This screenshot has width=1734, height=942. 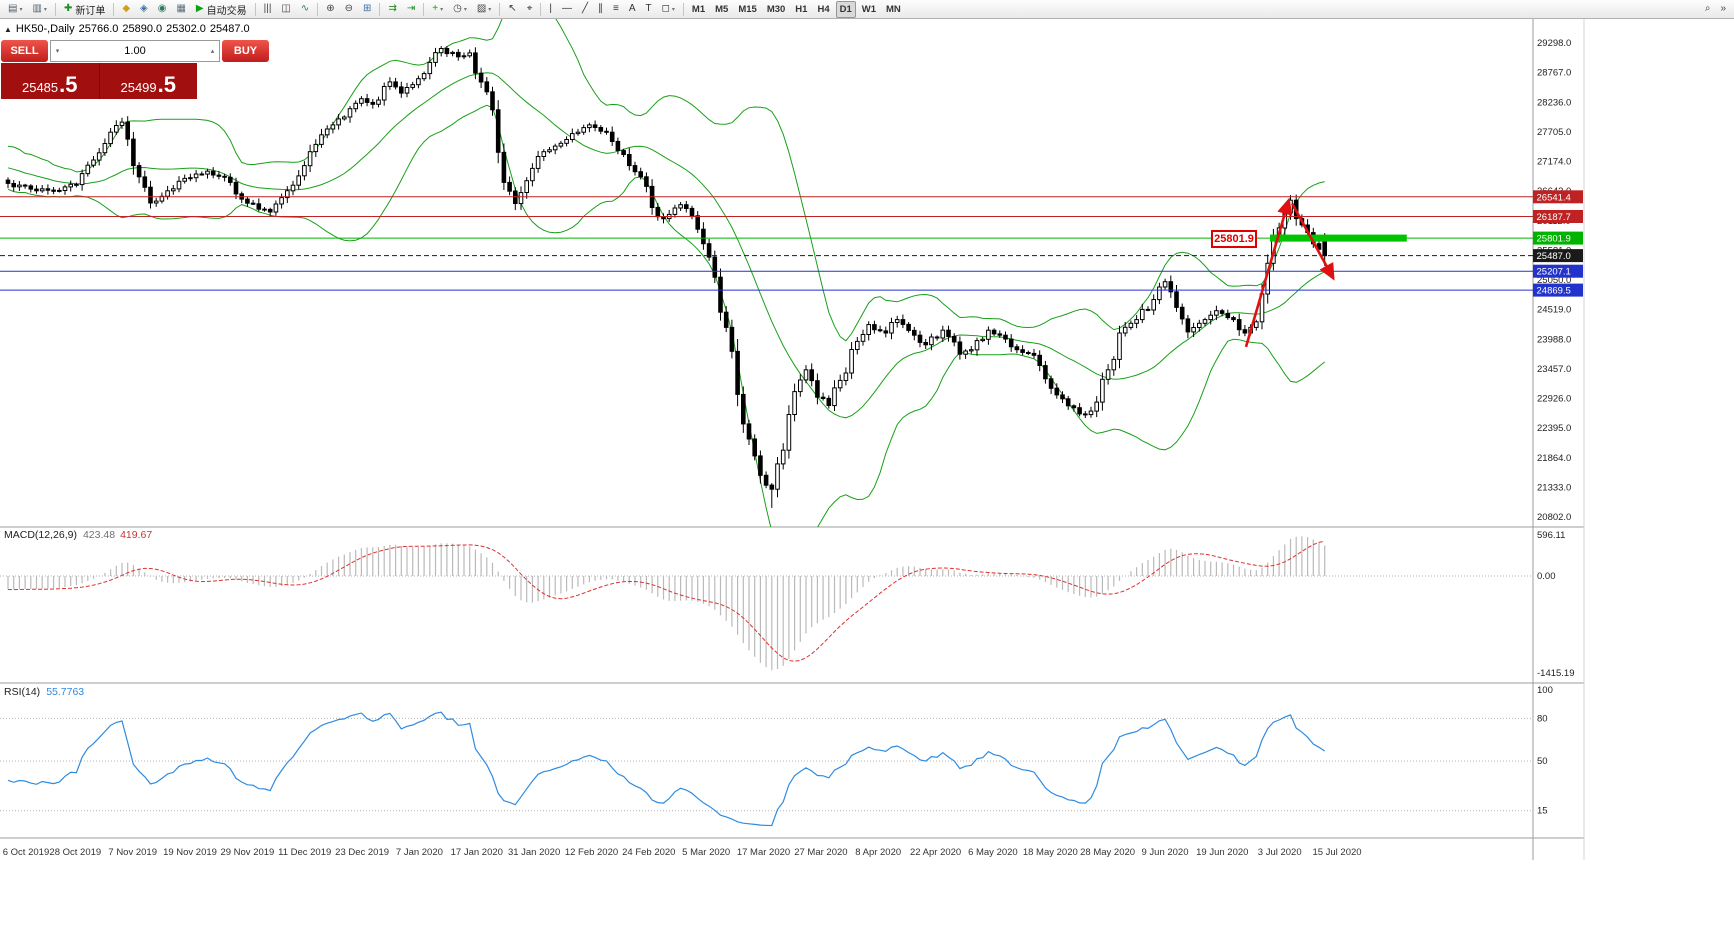 I want to click on price-callout-label: 25801.9, so click(x=1234, y=239).